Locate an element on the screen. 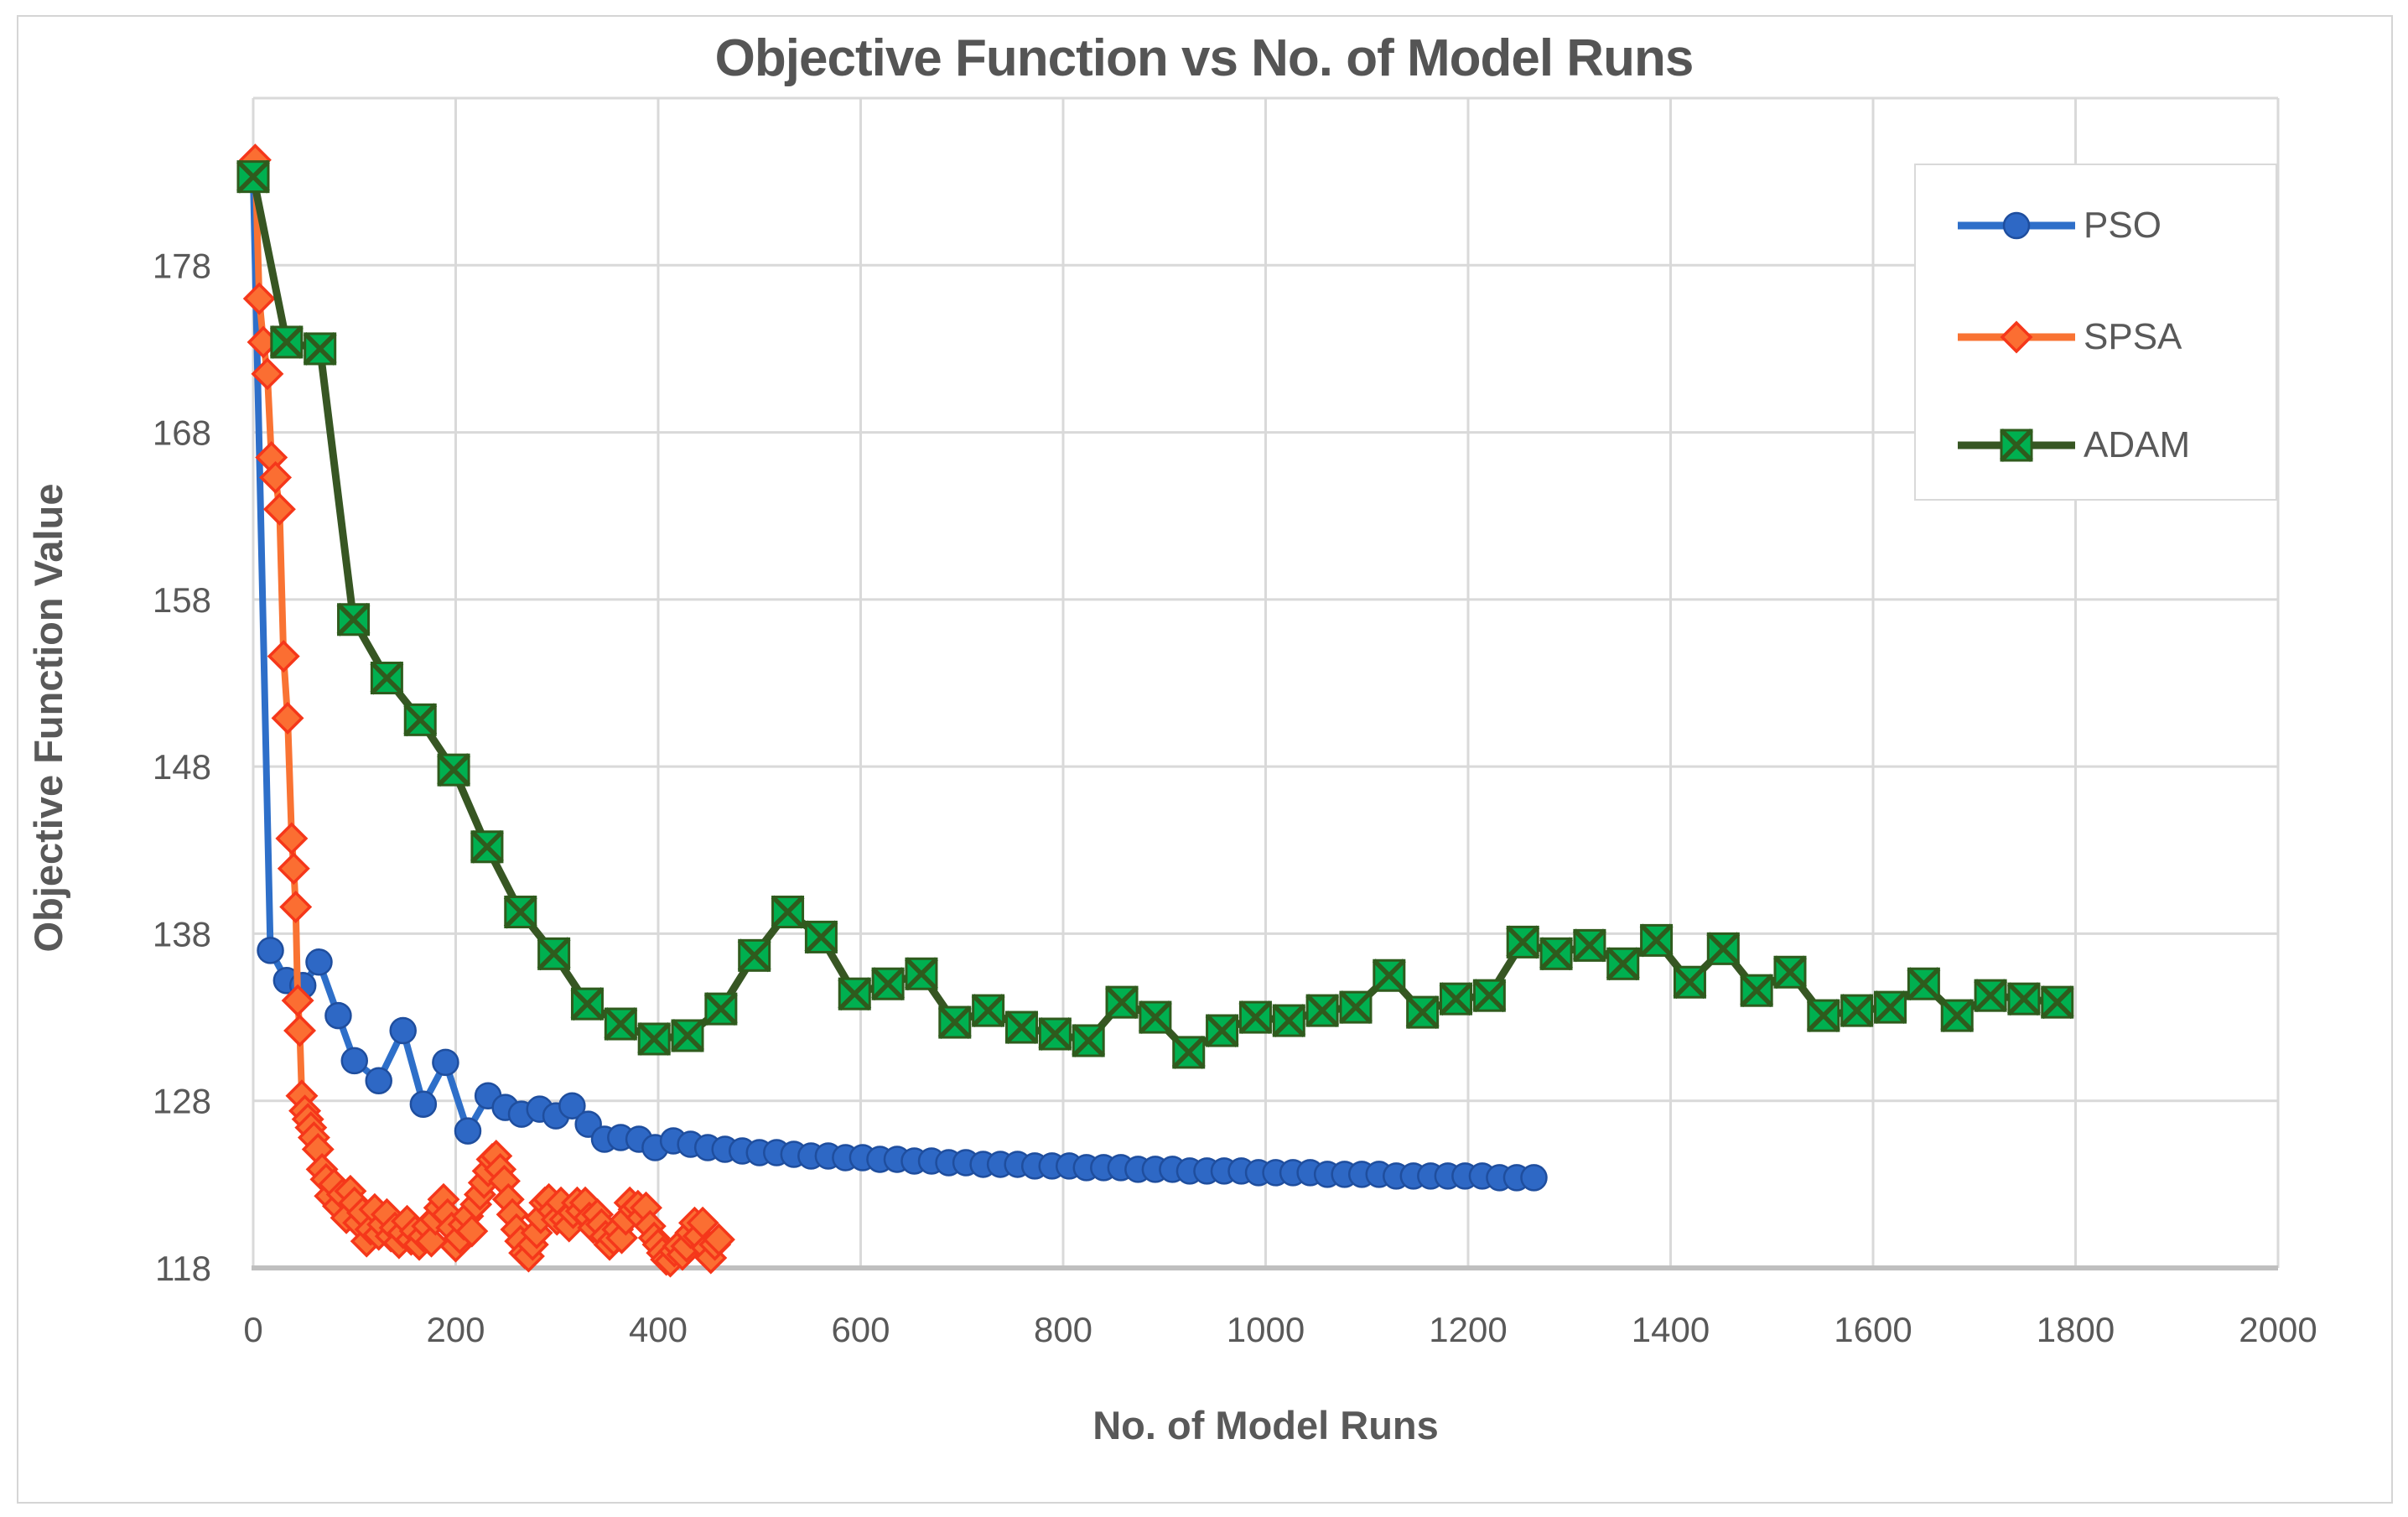 This screenshot has height=1517, width=2408. svg-text: 148 is located at coordinates (182, 767).